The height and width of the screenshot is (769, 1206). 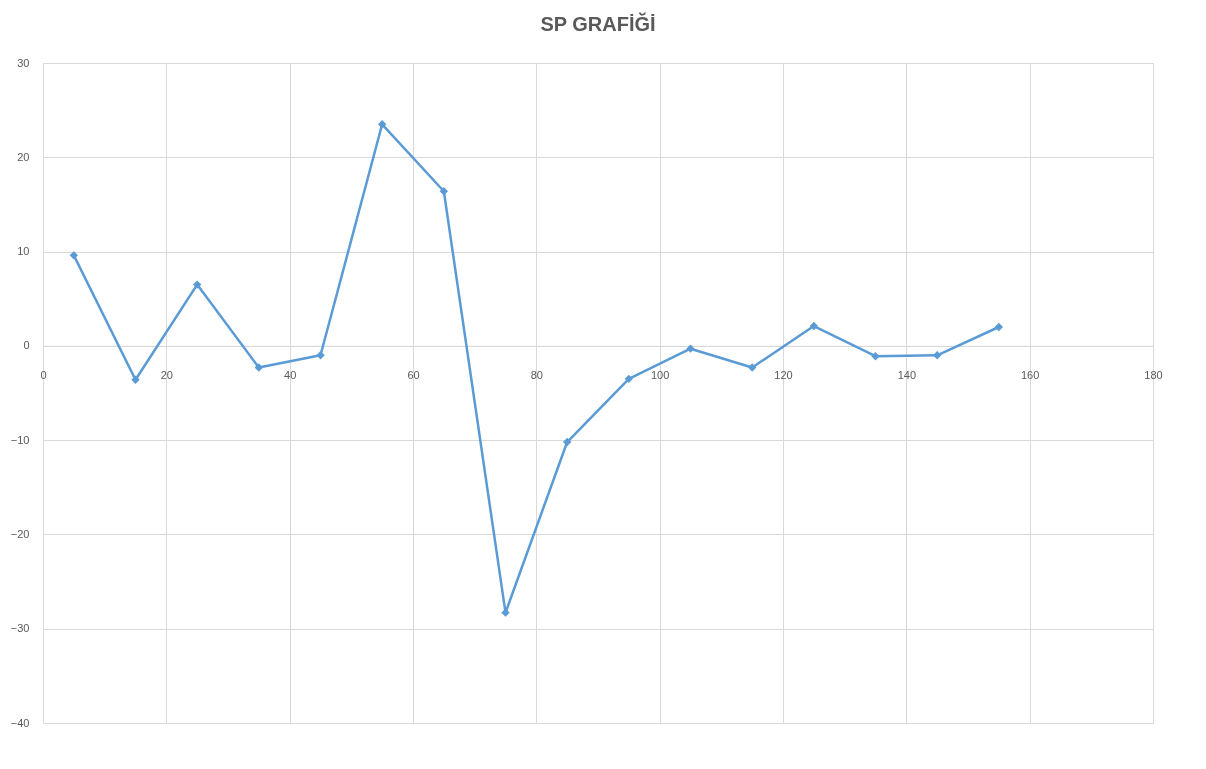 What do you see at coordinates (23, 251) in the screenshot?
I see `y-tick-label: 10` at bounding box center [23, 251].